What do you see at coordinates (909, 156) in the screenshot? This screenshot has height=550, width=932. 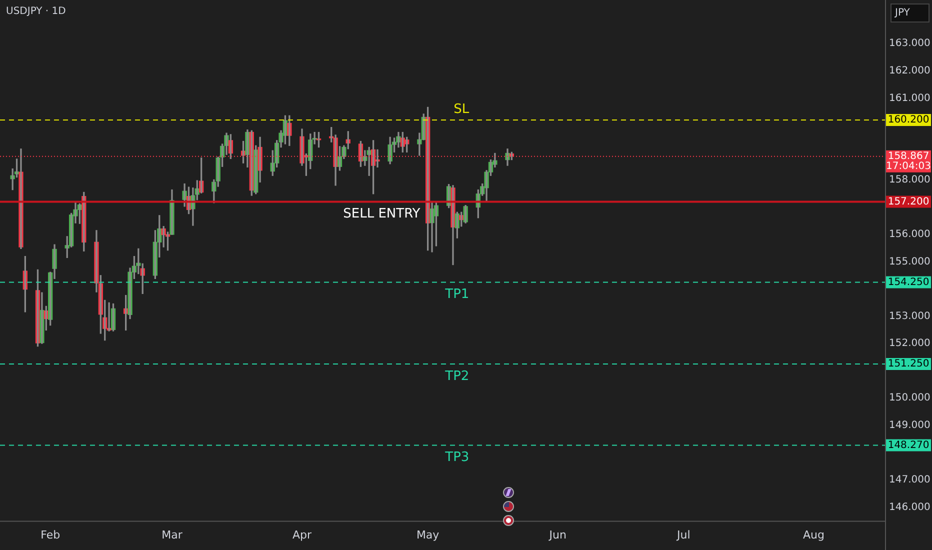 I see `ref-line-label: 158.867` at bounding box center [909, 156].